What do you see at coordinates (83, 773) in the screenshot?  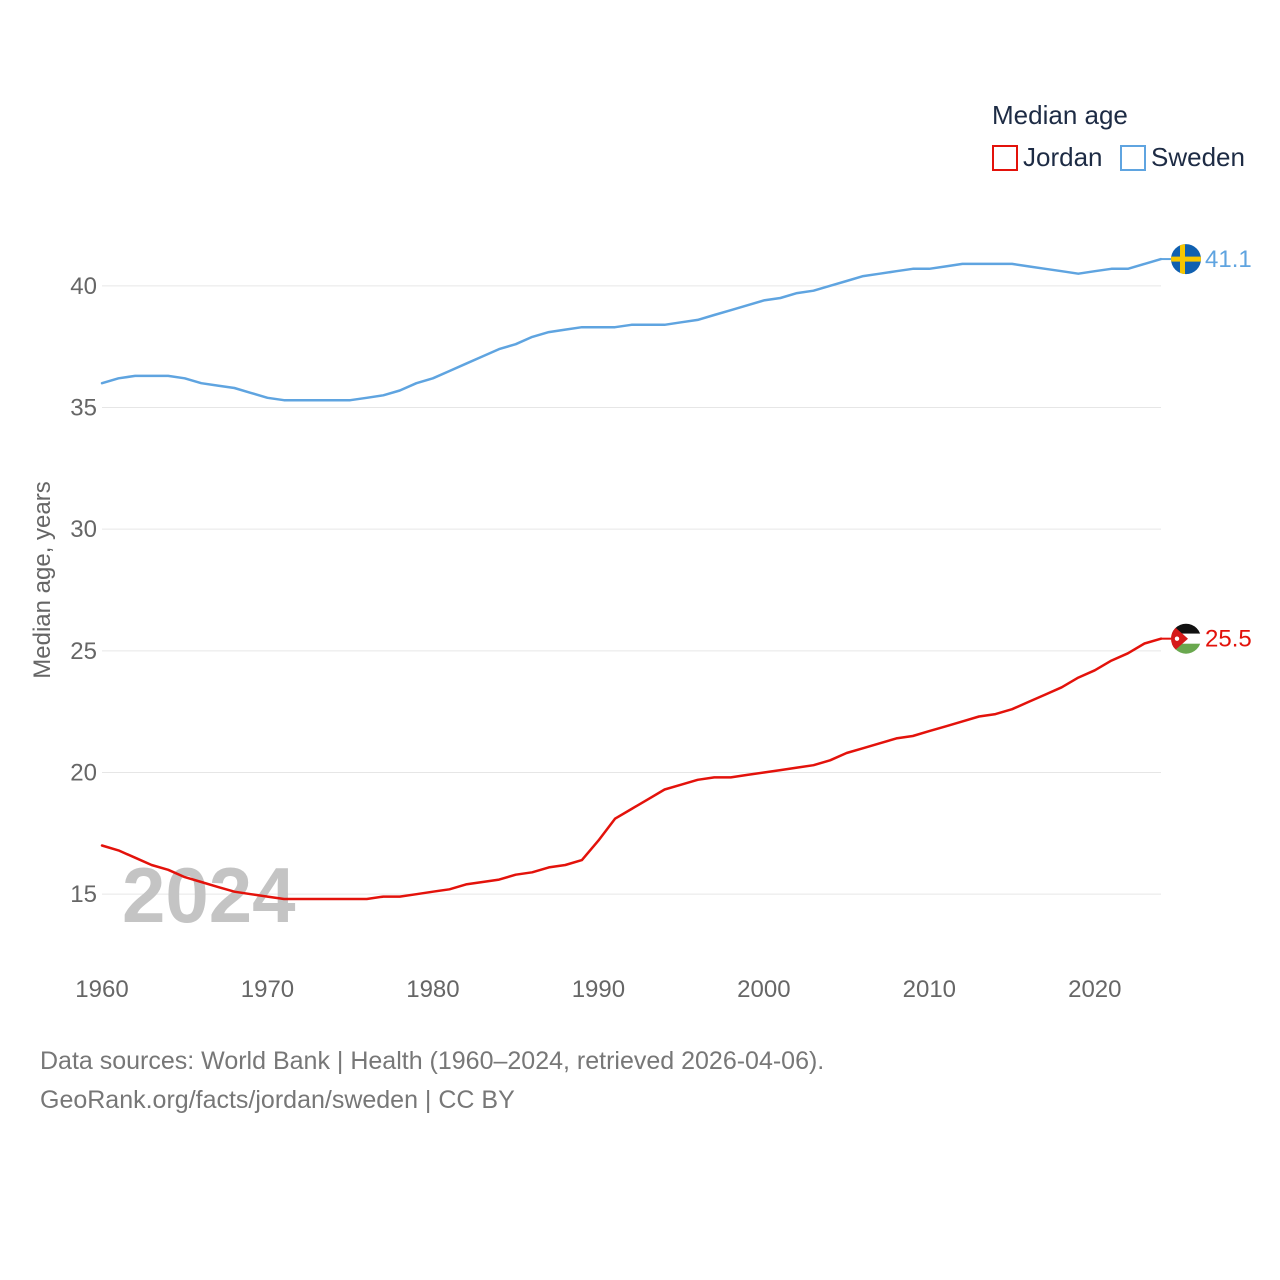 I see `y-tick-label-20: 20` at bounding box center [83, 773].